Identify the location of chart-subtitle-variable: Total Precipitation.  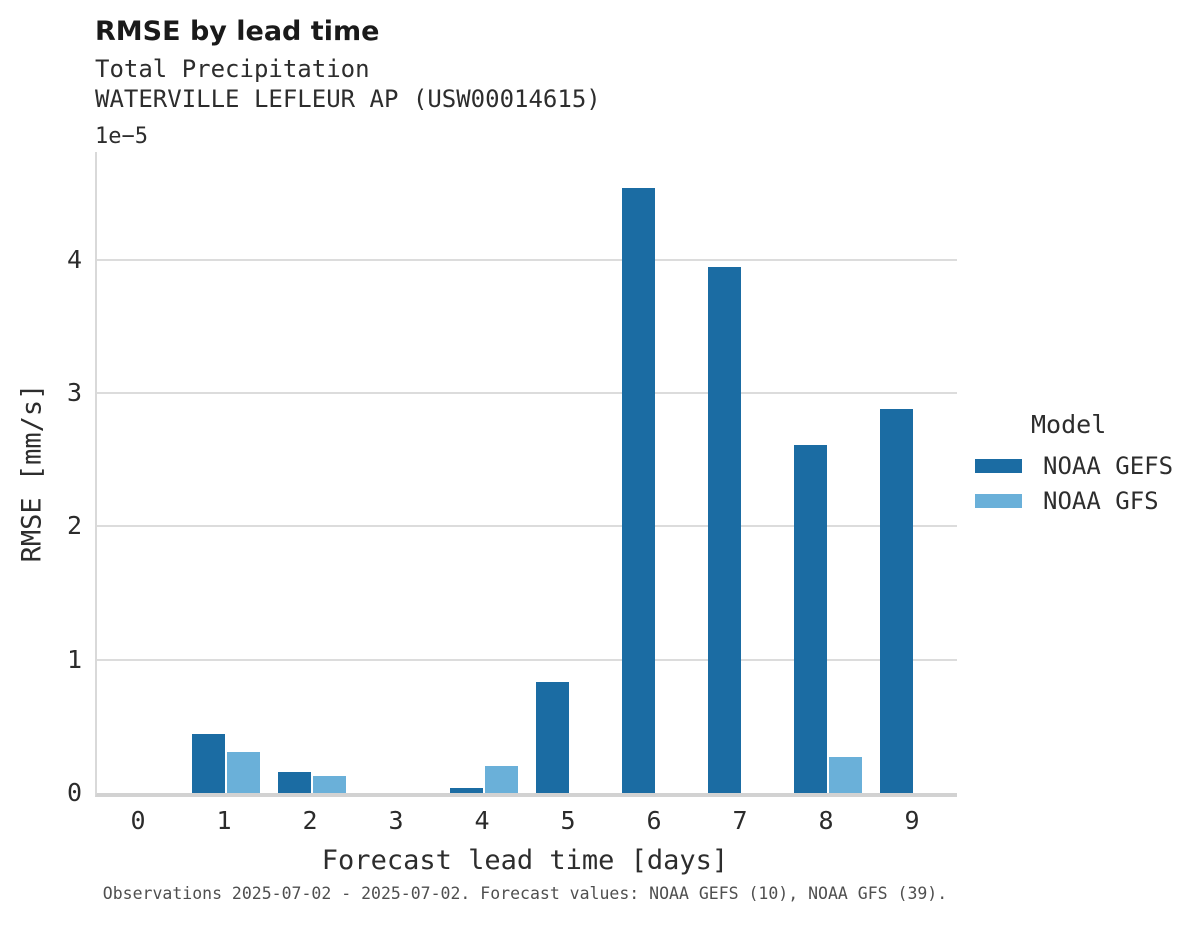
(232, 69).